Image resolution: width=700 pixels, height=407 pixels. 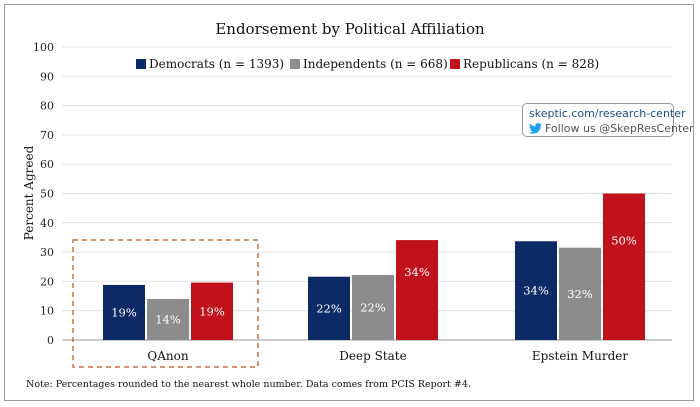 What do you see at coordinates (43, 47) in the screenshot?
I see `y-tick-label: 100` at bounding box center [43, 47].